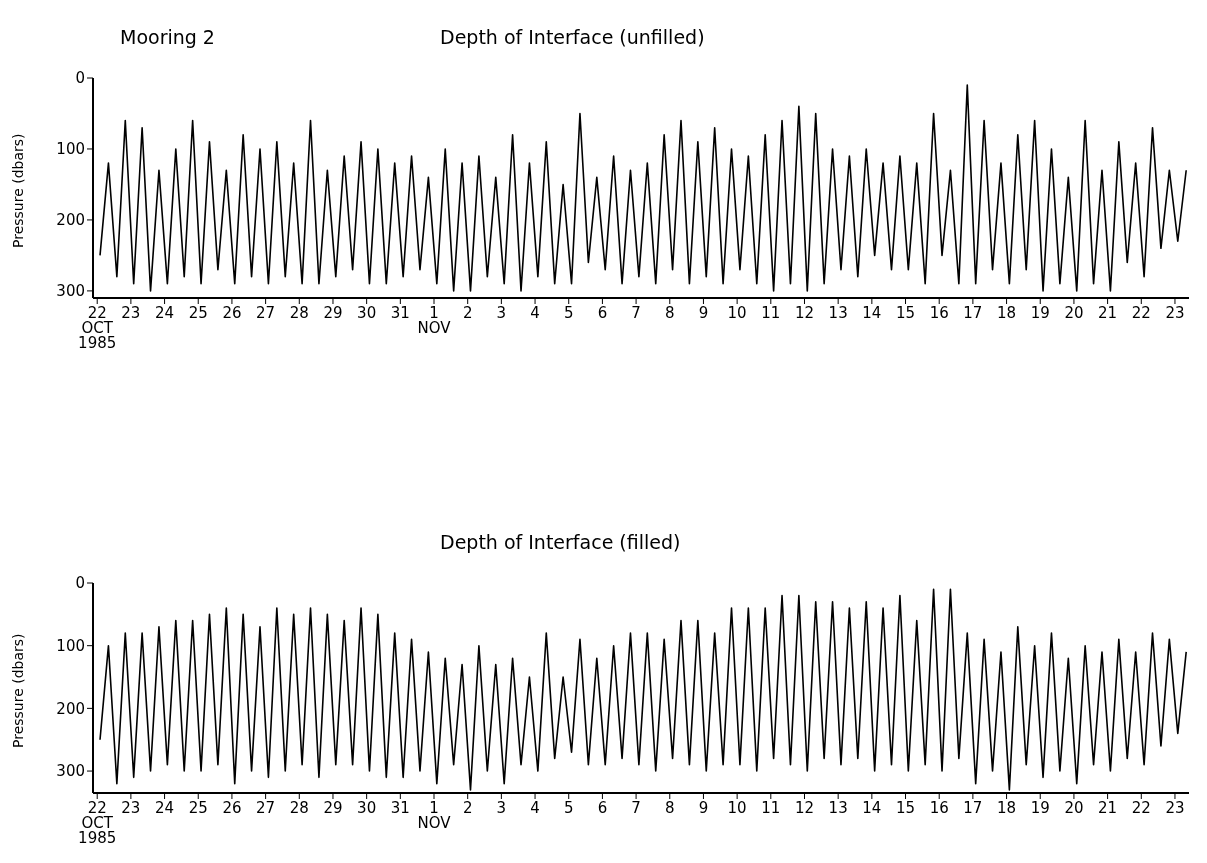  I want to click on chart-title: Depth of Interface (unfilled), so click(572, 37).